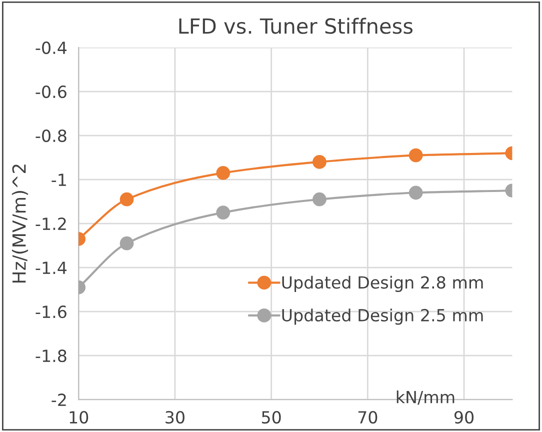 This screenshot has height=432, width=542. Describe the element at coordinates (79, 417) in the screenshot. I see `x-tick-label: 10` at that location.